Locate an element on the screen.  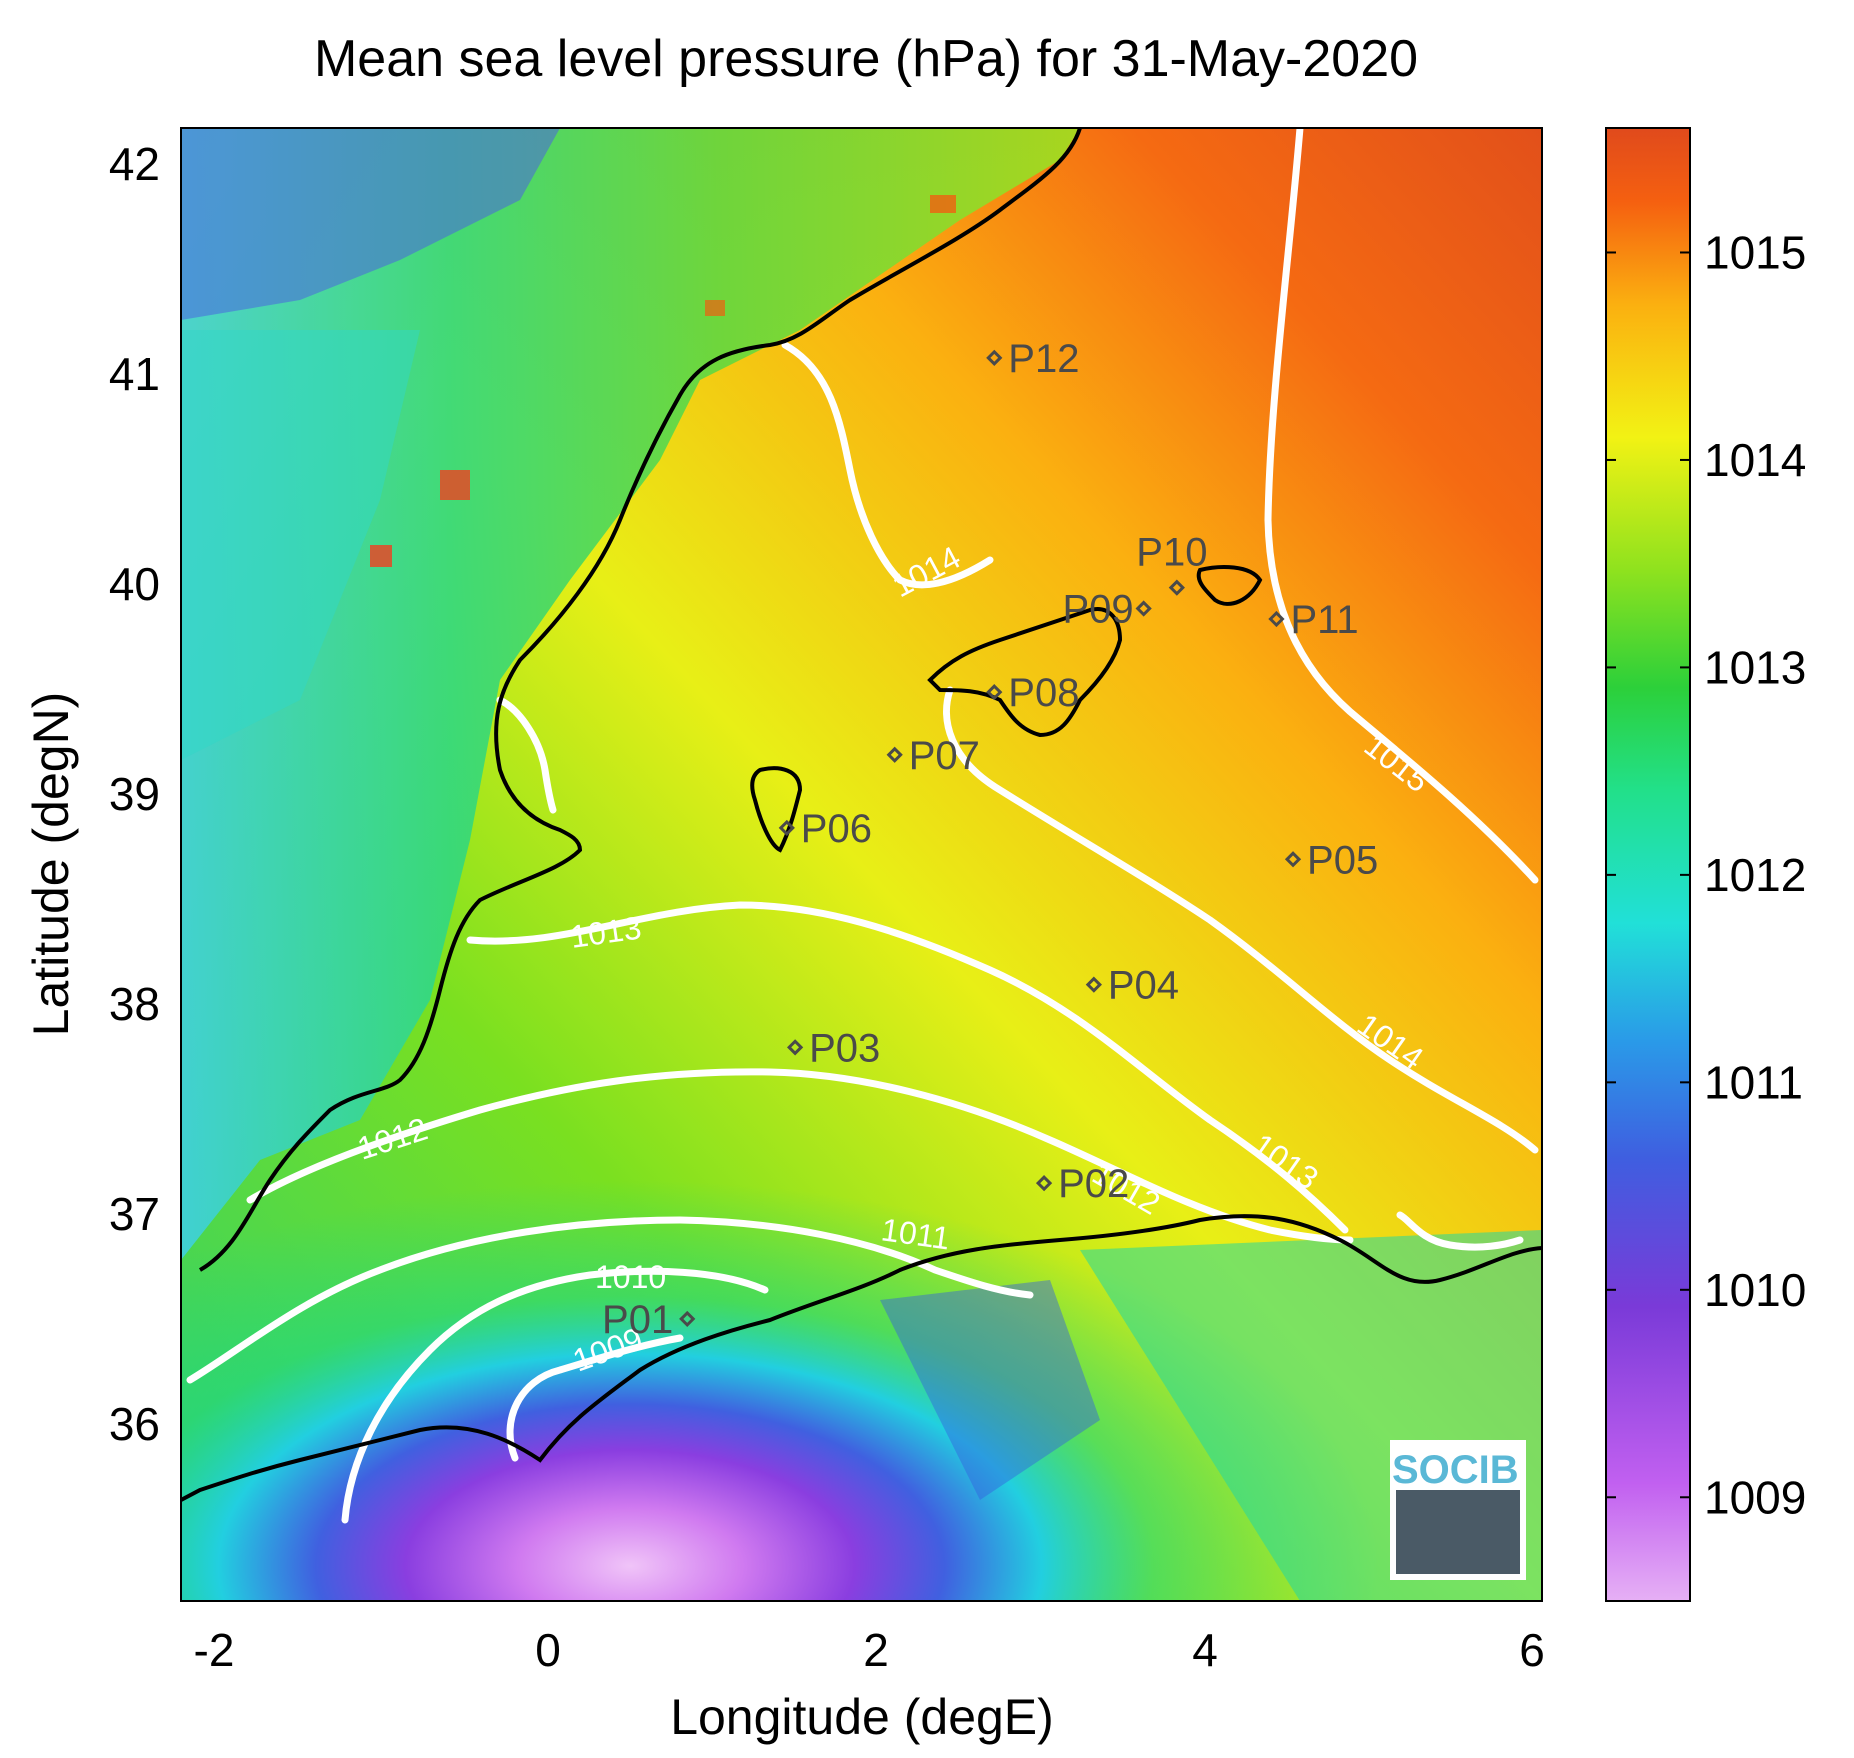
x-axis-label: Longitude (degE) is located at coordinates (862, 1717).